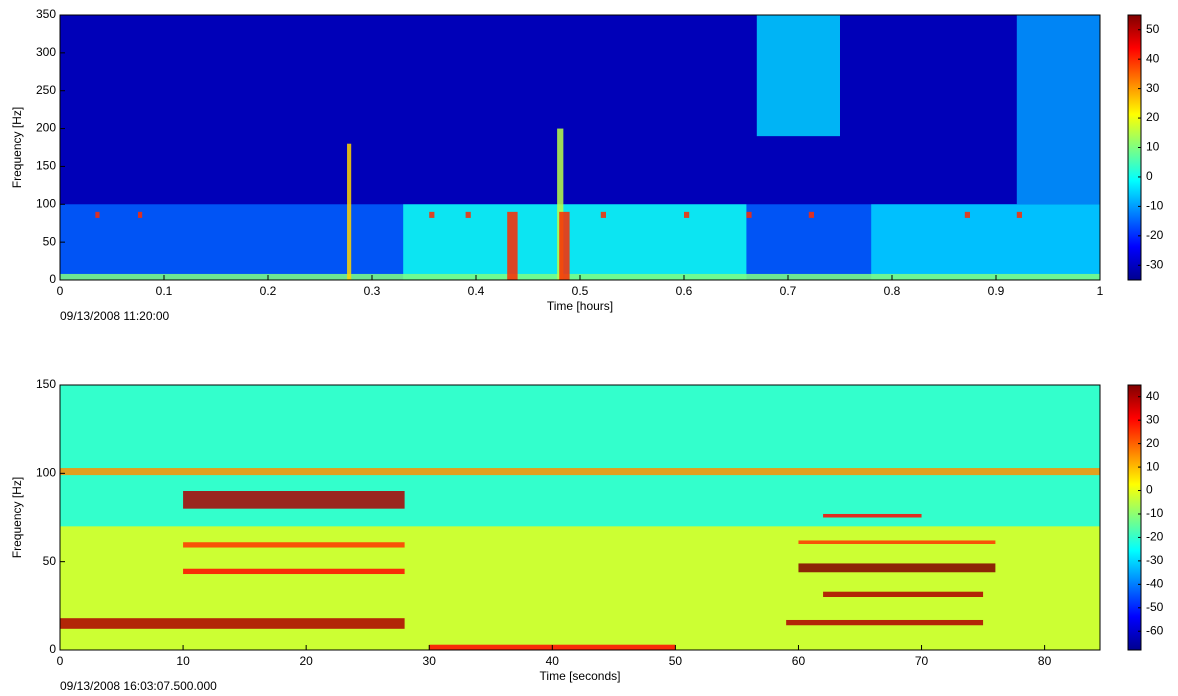 The width and height of the screenshot is (1178, 696). I want to click on x-tick-label: 40, so click(553, 661).